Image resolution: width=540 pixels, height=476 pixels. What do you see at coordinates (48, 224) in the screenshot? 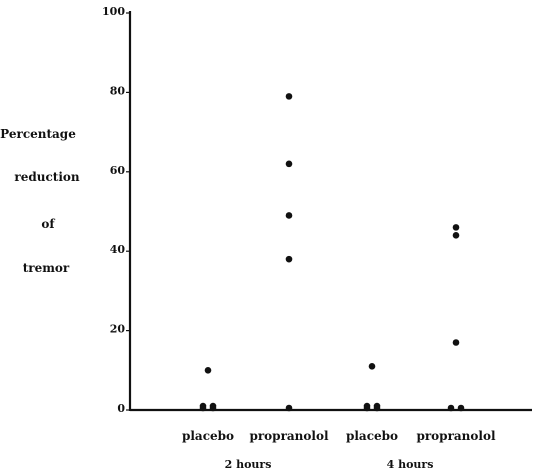
I see `y-axis-label-line: of` at bounding box center [48, 224].